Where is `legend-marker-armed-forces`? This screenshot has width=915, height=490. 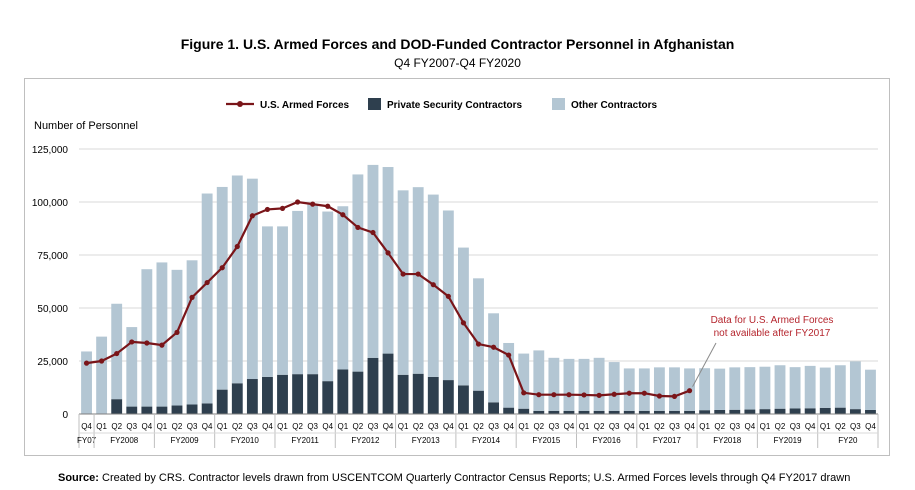
legend-marker-armed-forces is located at coordinates (240, 104).